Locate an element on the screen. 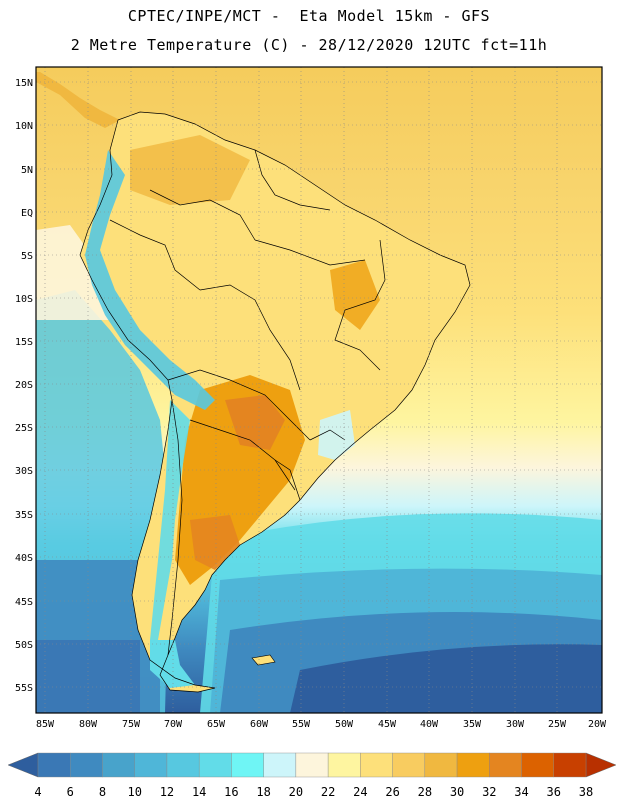  colorbar-high-arrow is located at coordinates (601, 765).